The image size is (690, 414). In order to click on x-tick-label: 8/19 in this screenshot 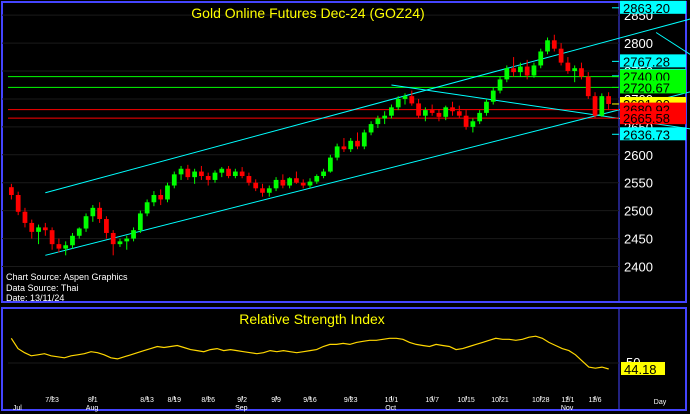, I will do `click(174, 400)`.